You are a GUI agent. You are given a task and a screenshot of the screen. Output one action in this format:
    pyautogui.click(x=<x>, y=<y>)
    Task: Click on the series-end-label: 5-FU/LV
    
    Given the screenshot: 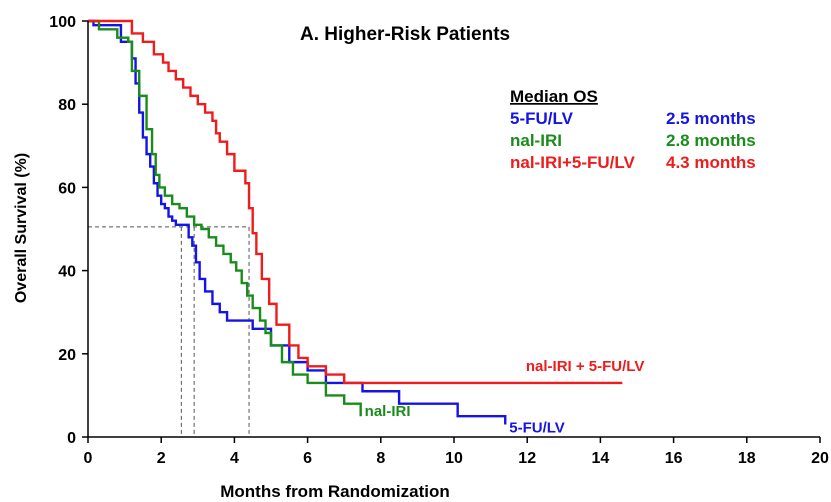 What is the action you would take?
    pyautogui.click(x=537, y=428)
    